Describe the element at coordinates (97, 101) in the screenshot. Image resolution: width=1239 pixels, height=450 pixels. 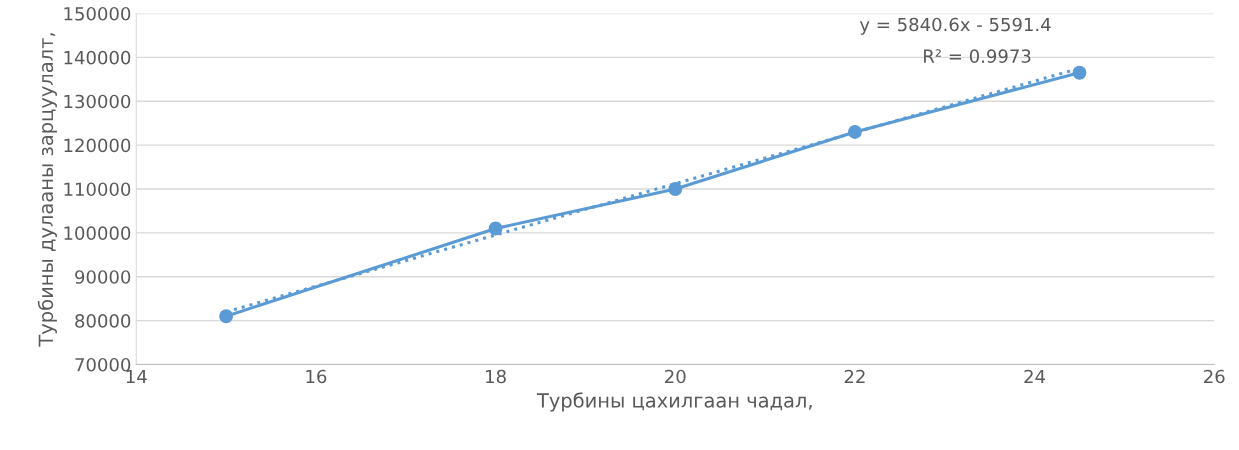
I see `y-tick-label: 130000` at that location.